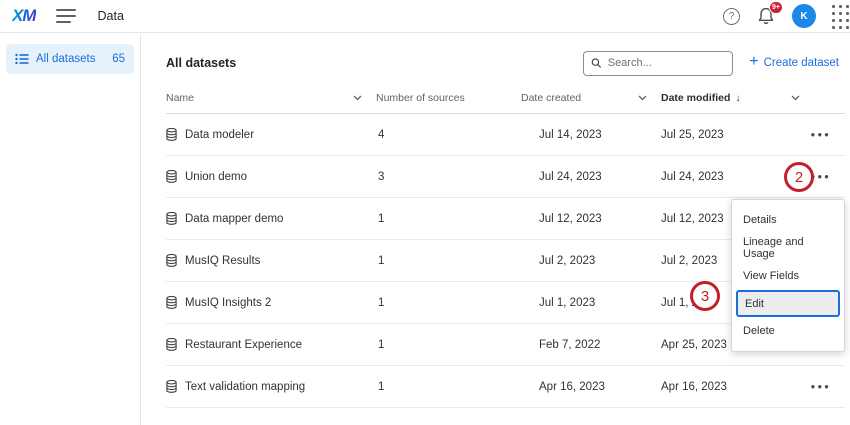  Describe the element at coordinates (567, 260) in the screenshot. I see `date-created: Jul 2, 2023` at that location.